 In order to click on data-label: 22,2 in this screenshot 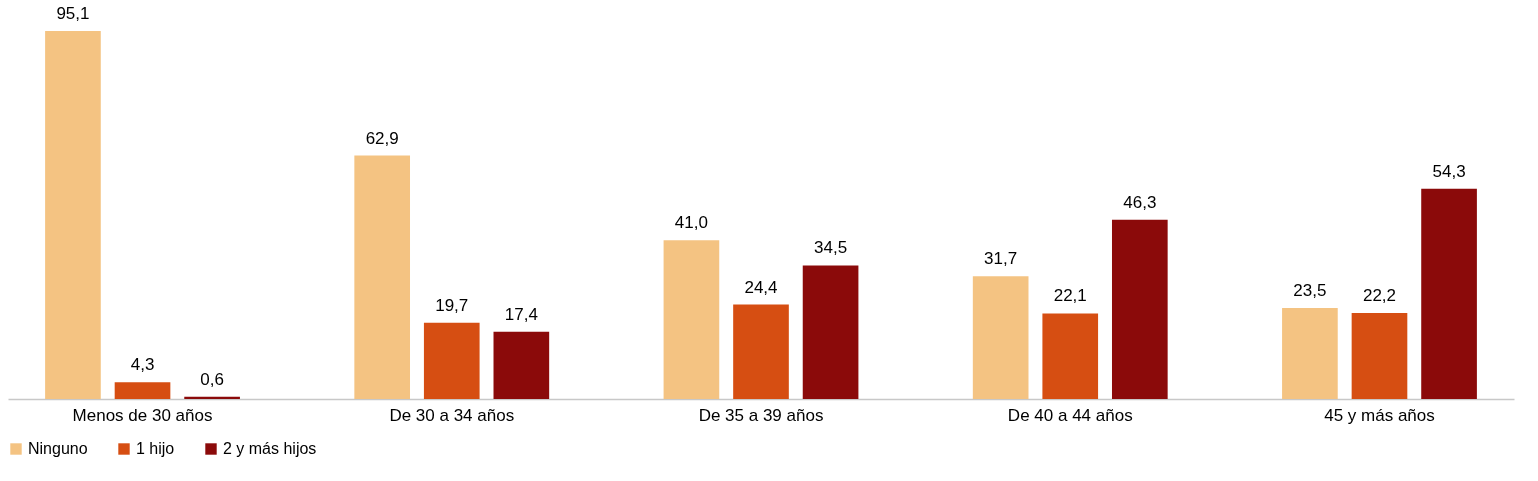, I will do `click(1379, 296)`.